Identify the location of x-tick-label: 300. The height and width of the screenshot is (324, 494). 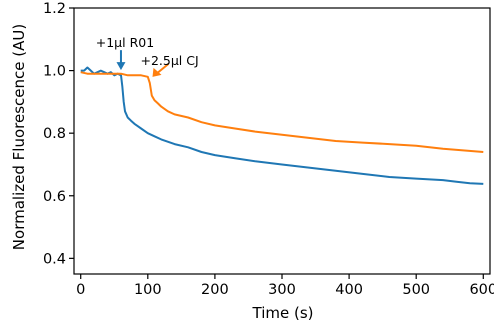
(282, 290).